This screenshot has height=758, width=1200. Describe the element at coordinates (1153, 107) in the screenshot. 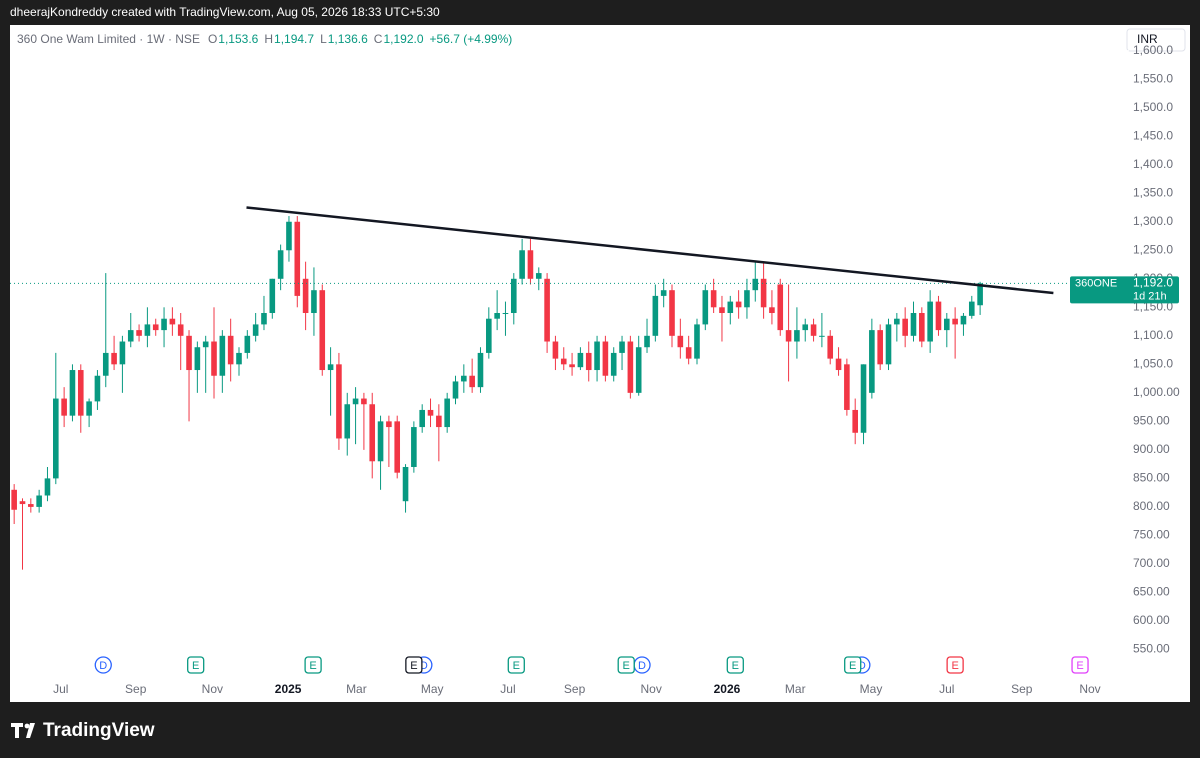

I see `y-tick-label: 1,500.0` at that location.